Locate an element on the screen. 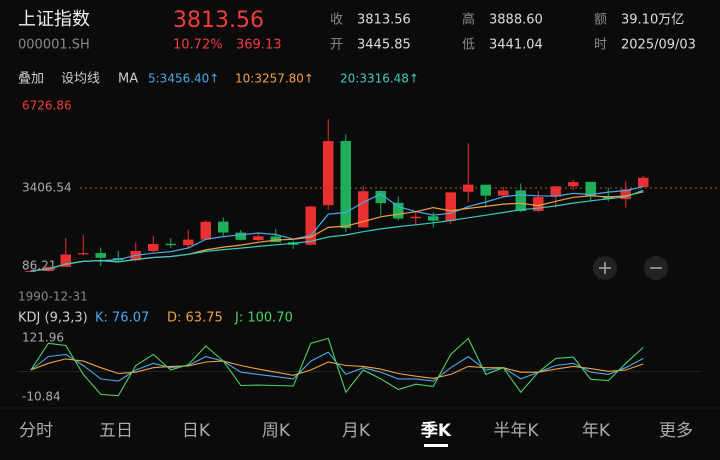  y-tick-label: 3406.54 is located at coordinates (47, 187).